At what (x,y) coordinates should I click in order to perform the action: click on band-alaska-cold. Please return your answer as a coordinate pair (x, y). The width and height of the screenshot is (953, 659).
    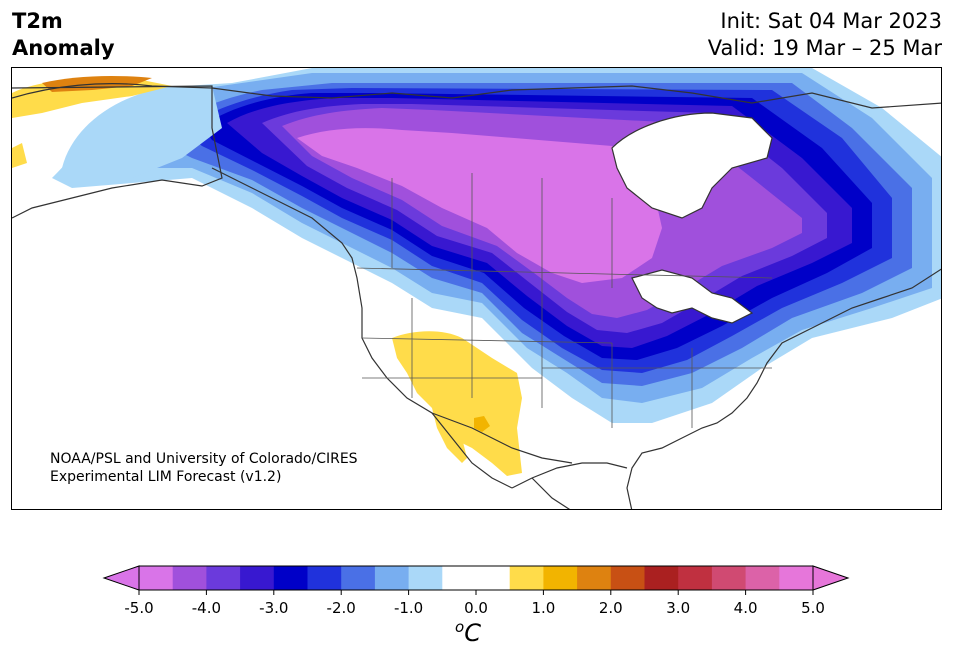
    Looking at the image, I should click on (142, 136).